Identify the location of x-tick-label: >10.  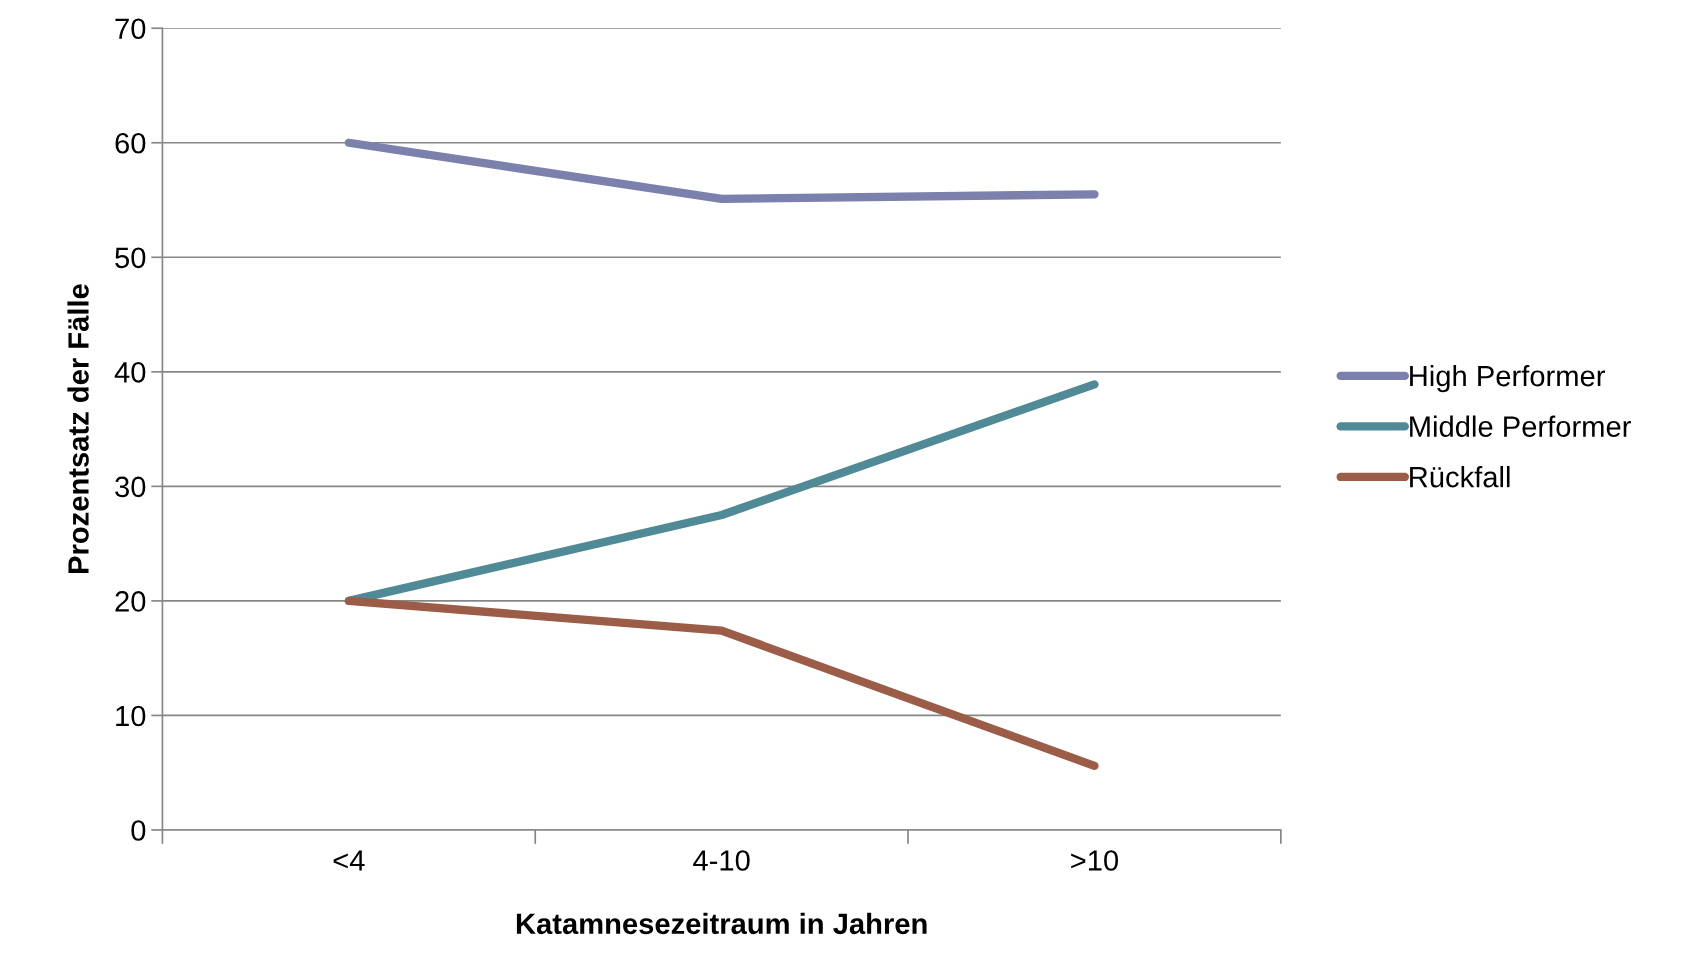
(1095, 860).